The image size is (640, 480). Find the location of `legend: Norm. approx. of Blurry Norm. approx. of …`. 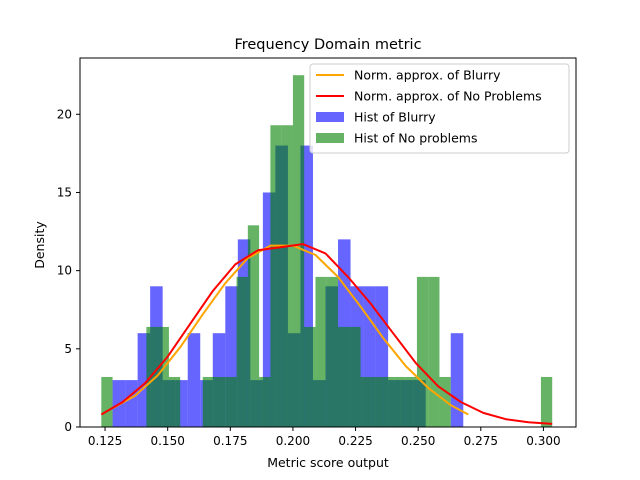

legend: Norm. approx. of Blurry Norm. approx. of … is located at coordinates (439, 108).